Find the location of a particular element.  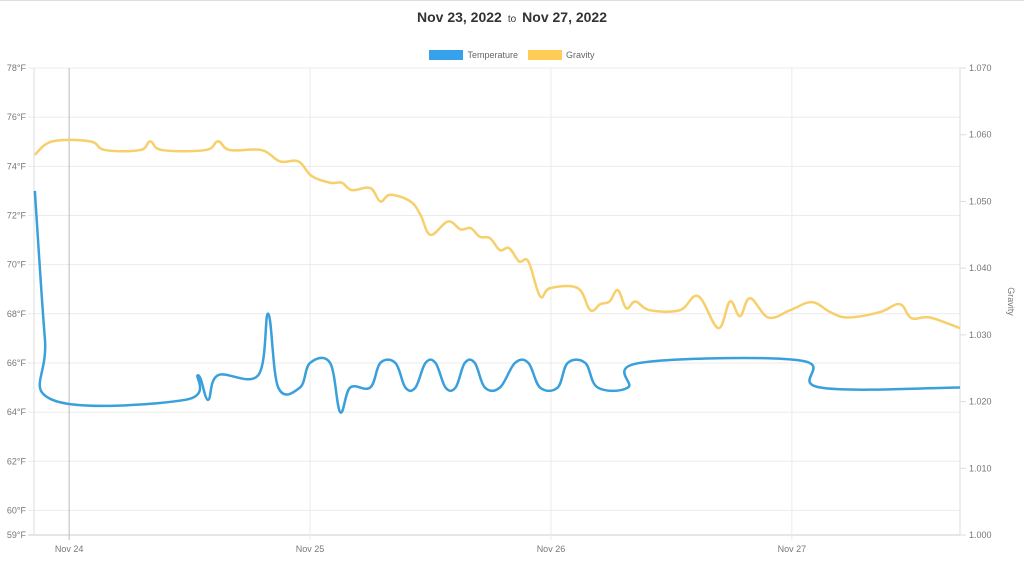

y-right-tick-label: 1.010 is located at coordinates (980, 468).